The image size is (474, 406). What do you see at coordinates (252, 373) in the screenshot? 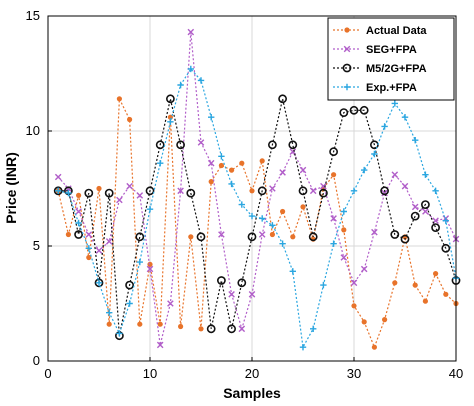
I see `x-tick-label: 20` at bounding box center [252, 373].